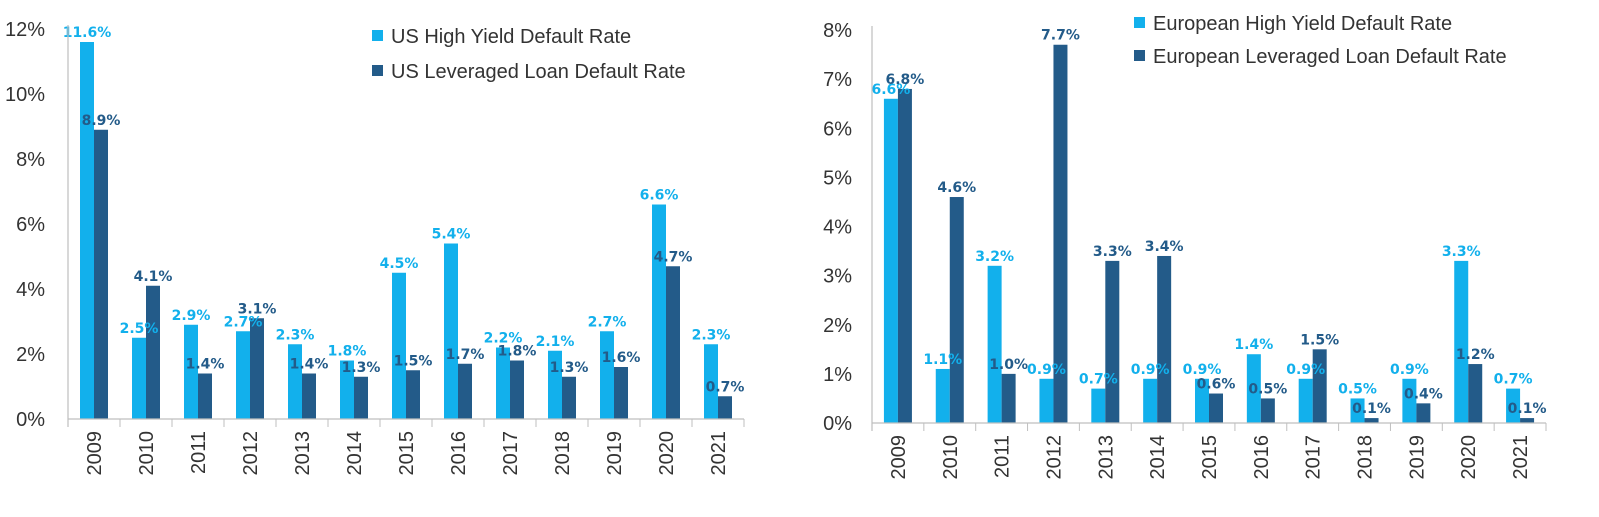 The image size is (1599, 517). I want to click on data-label: 1.5%, so click(1319, 340).